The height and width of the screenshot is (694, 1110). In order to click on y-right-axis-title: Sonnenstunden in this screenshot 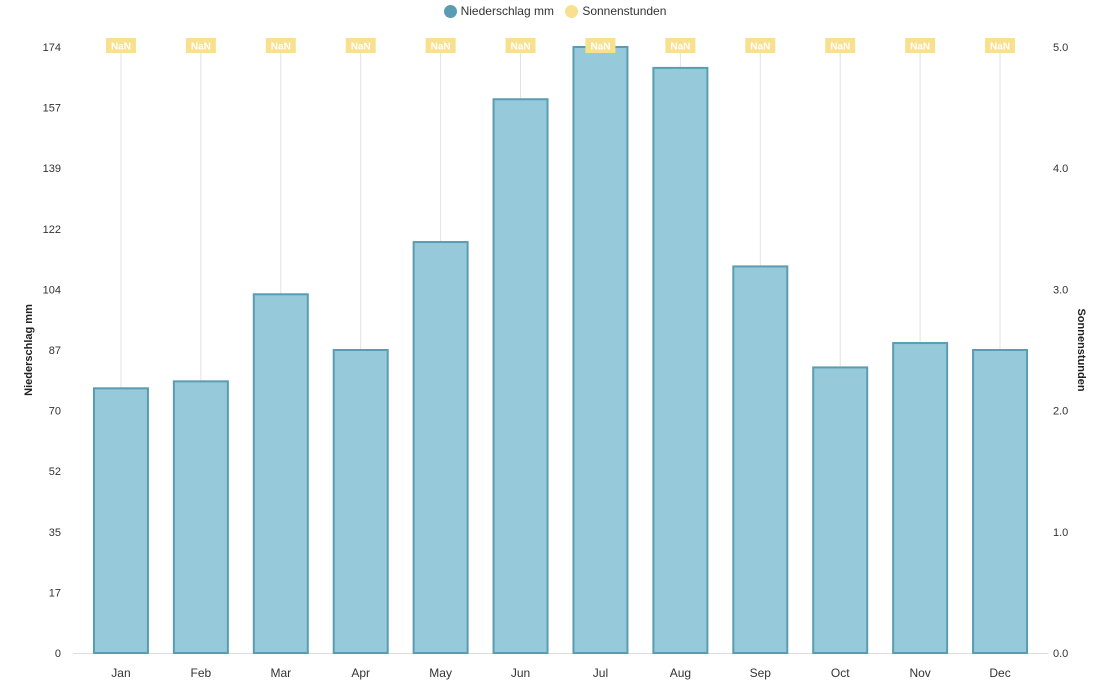, I will do `click(1081, 349)`.